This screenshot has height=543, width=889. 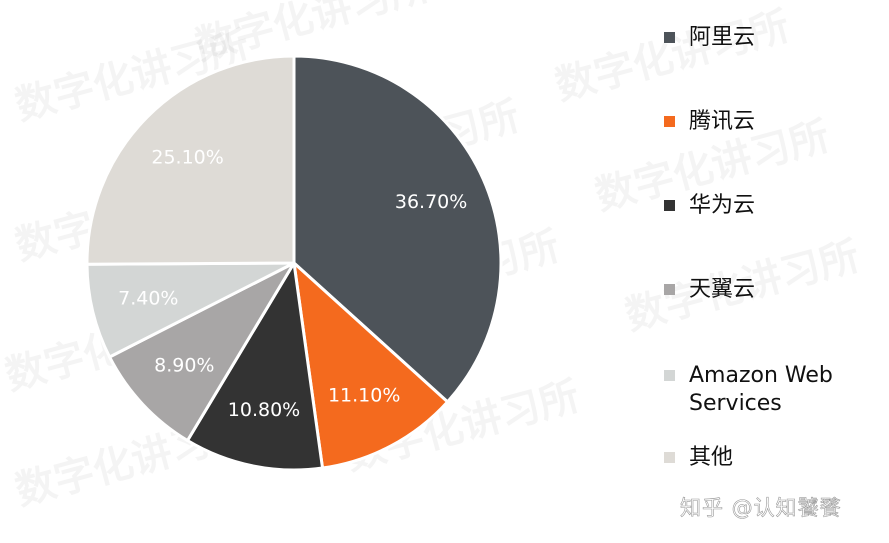 What do you see at coordinates (771, 458) in the screenshot?
I see `legend-item-others: 其他` at bounding box center [771, 458].